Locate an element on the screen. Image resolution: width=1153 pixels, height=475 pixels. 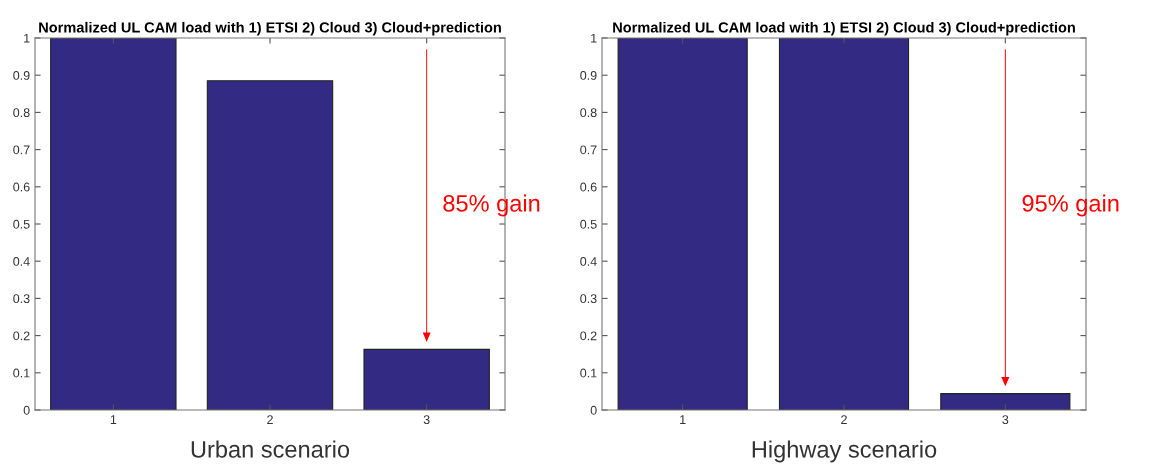
annotation: 95% gain is located at coordinates (1070, 205).